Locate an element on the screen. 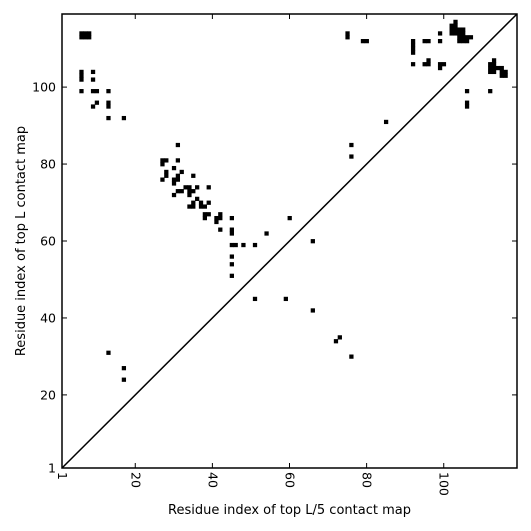 The height and width of the screenshot is (531, 531). x-axis-label: Residue index of top L/5 contact map is located at coordinates (289, 510).